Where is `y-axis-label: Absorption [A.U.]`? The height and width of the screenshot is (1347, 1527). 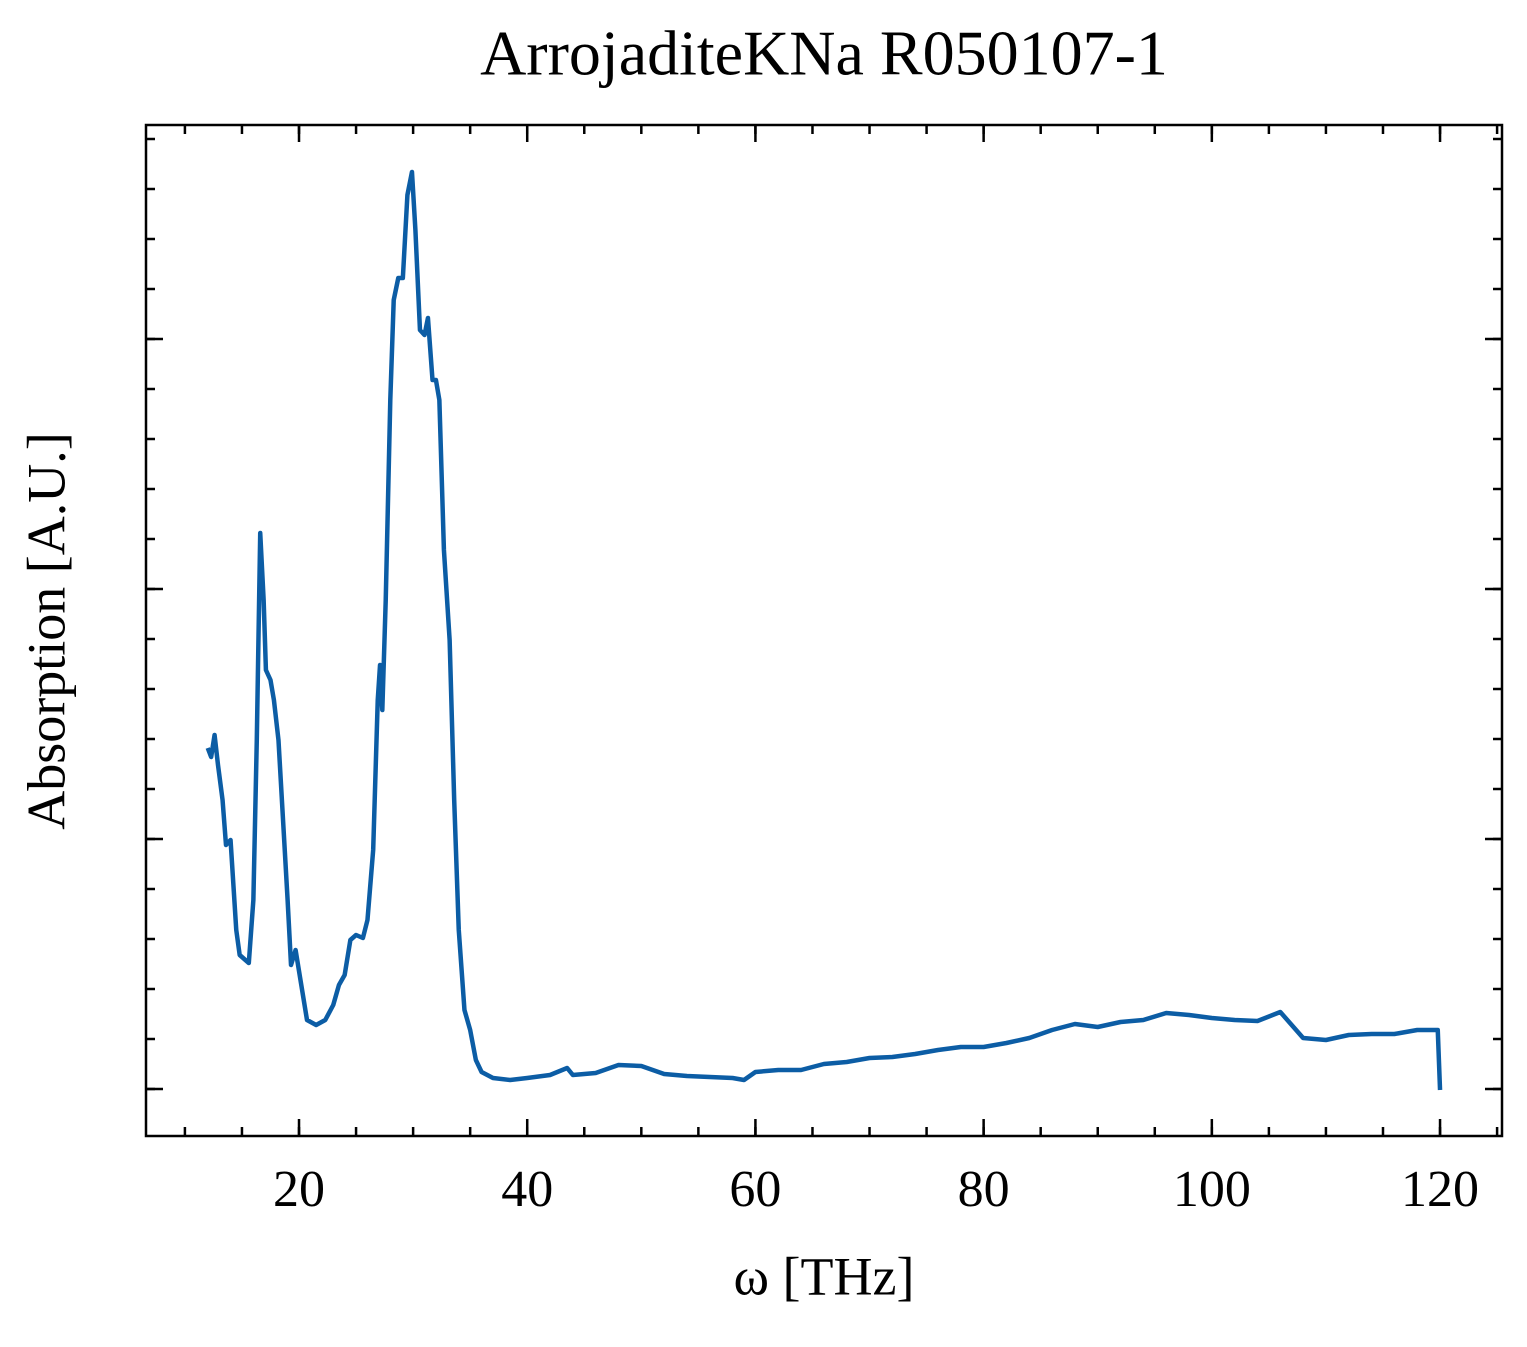
y-axis-label: Absorption [A.U.] is located at coordinates (46, 630).